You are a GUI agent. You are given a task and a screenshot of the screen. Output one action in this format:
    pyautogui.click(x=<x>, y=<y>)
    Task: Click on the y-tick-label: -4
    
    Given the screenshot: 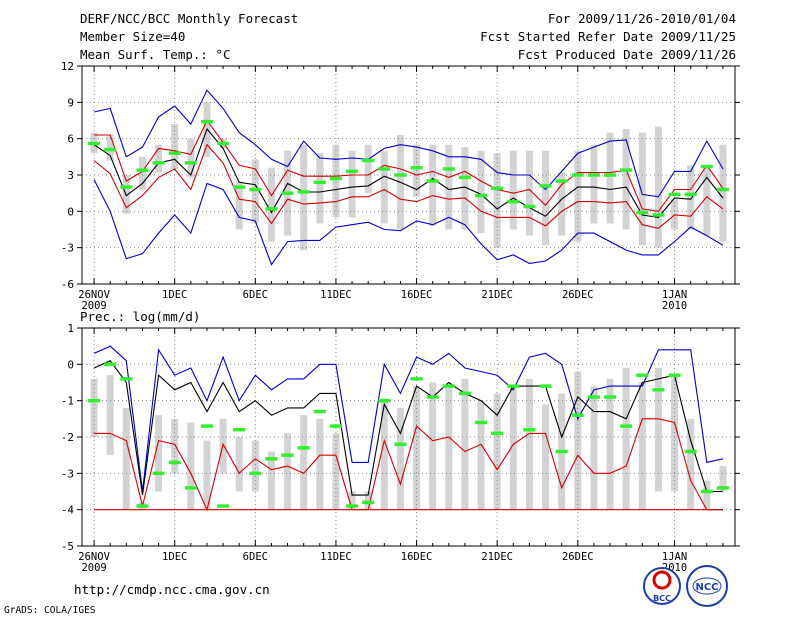 What is the action you would take?
    pyautogui.click(x=68, y=510)
    